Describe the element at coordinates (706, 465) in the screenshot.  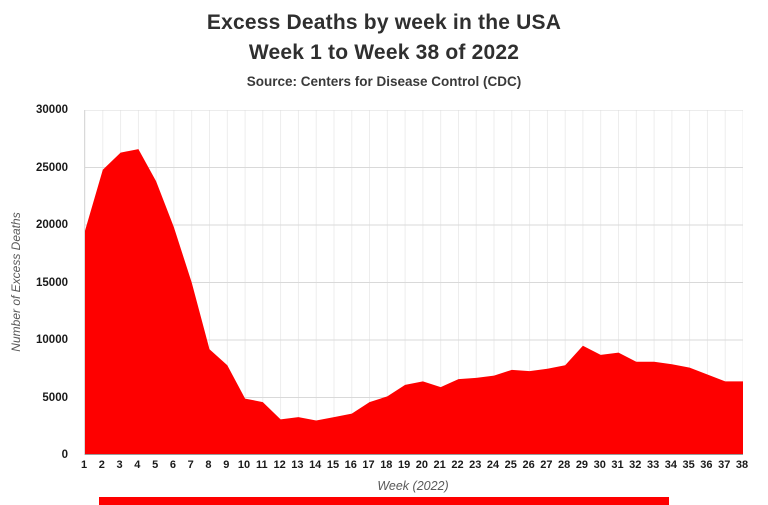
I see `x-tick-label: 36` at that location.